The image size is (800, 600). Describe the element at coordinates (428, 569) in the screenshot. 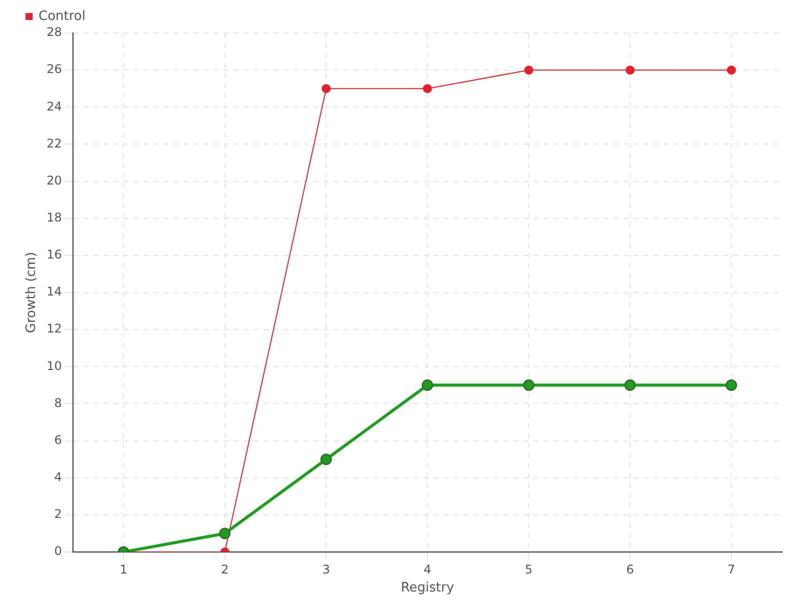

I see `x-tick-label: 4` at that location.